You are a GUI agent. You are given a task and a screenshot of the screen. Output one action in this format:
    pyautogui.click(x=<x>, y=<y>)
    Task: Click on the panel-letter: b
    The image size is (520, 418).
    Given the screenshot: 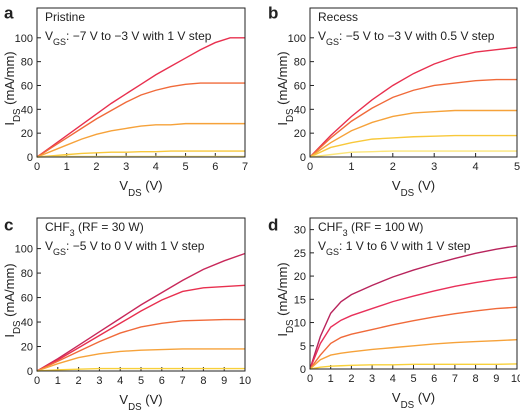 What is the action you would take?
    pyautogui.click(x=273, y=12)
    